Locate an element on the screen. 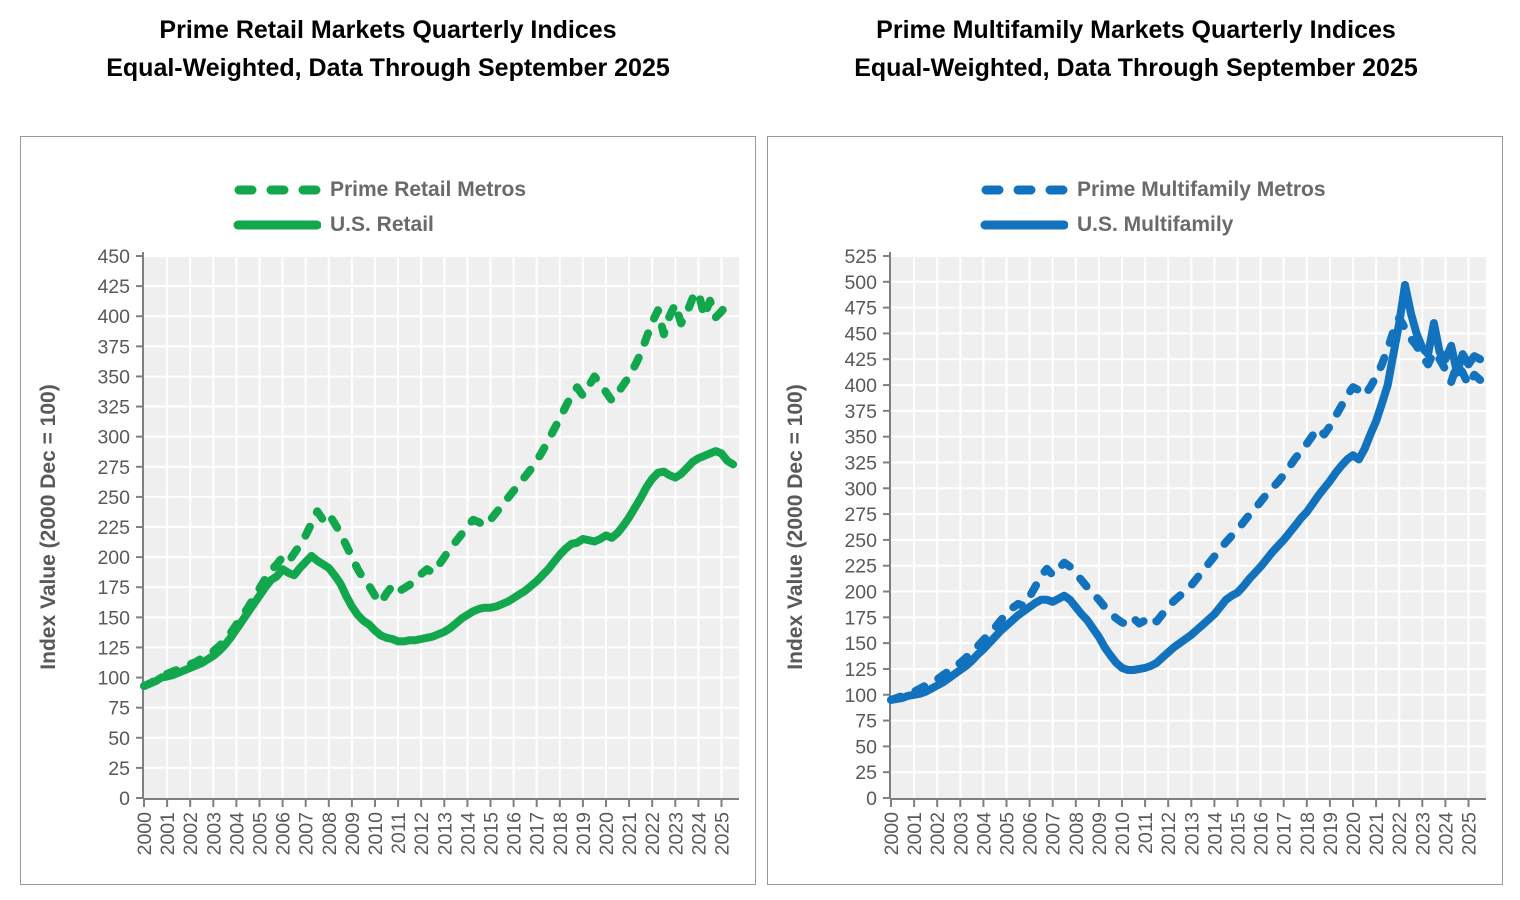 This screenshot has height=900, width=1520. svg-text: 2004 is located at coordinates (237, 834).